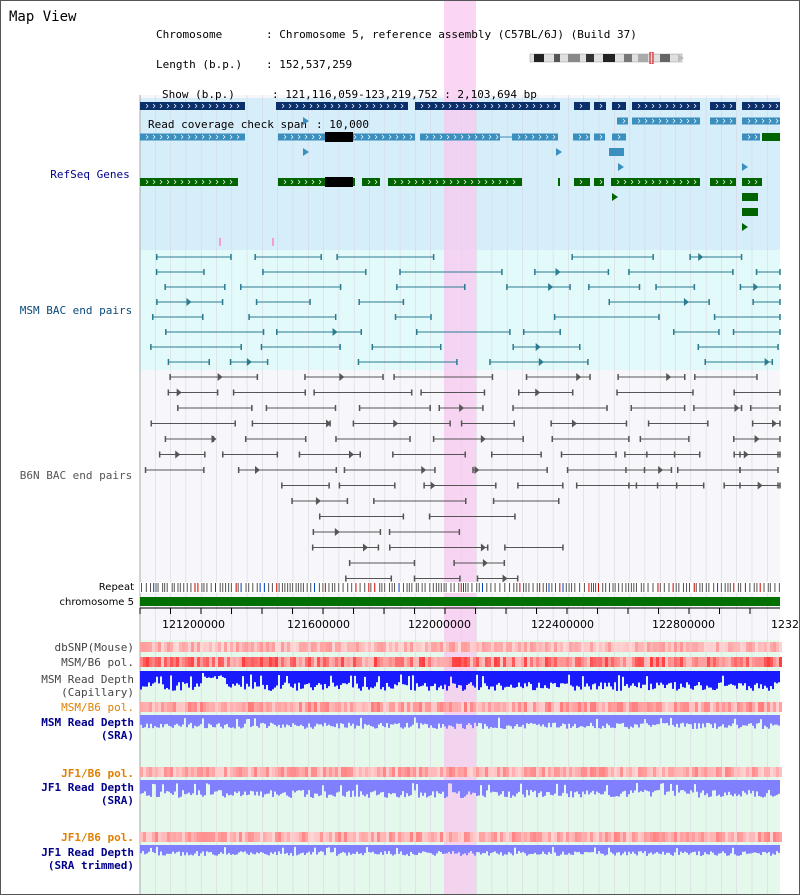 The width and height of the screenshot is (800, 895). What do you see at coordinates (752, 182) in the screenshot?
I see `gene-exon` at bounding box center [752, 182].